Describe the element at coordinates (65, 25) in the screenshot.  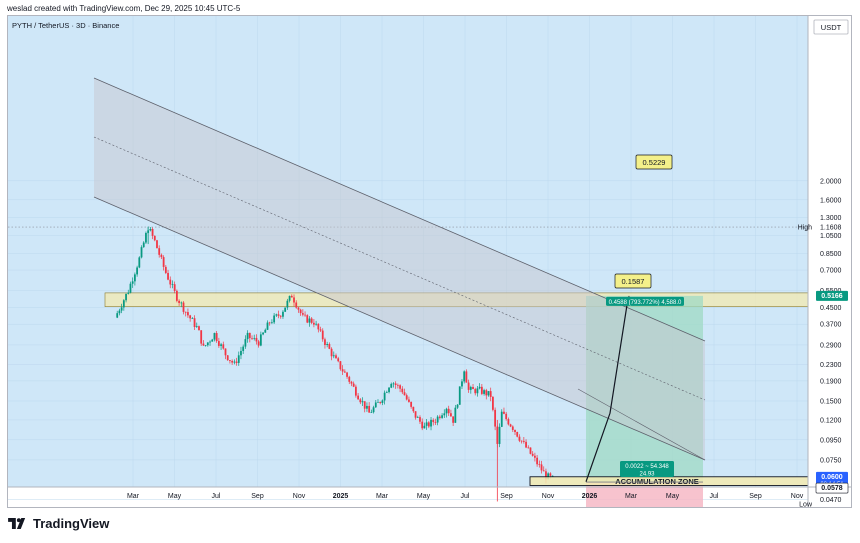
I see `chart-symbol: PYTH / TetherUS · 3D · Binance` at that location.